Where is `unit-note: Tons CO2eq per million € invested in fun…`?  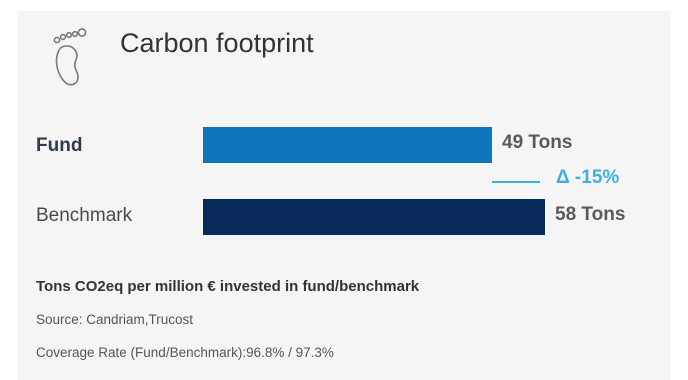
unit-note: Tons CO2eq per million € invested in fun… is located at coordinates (228, 286).